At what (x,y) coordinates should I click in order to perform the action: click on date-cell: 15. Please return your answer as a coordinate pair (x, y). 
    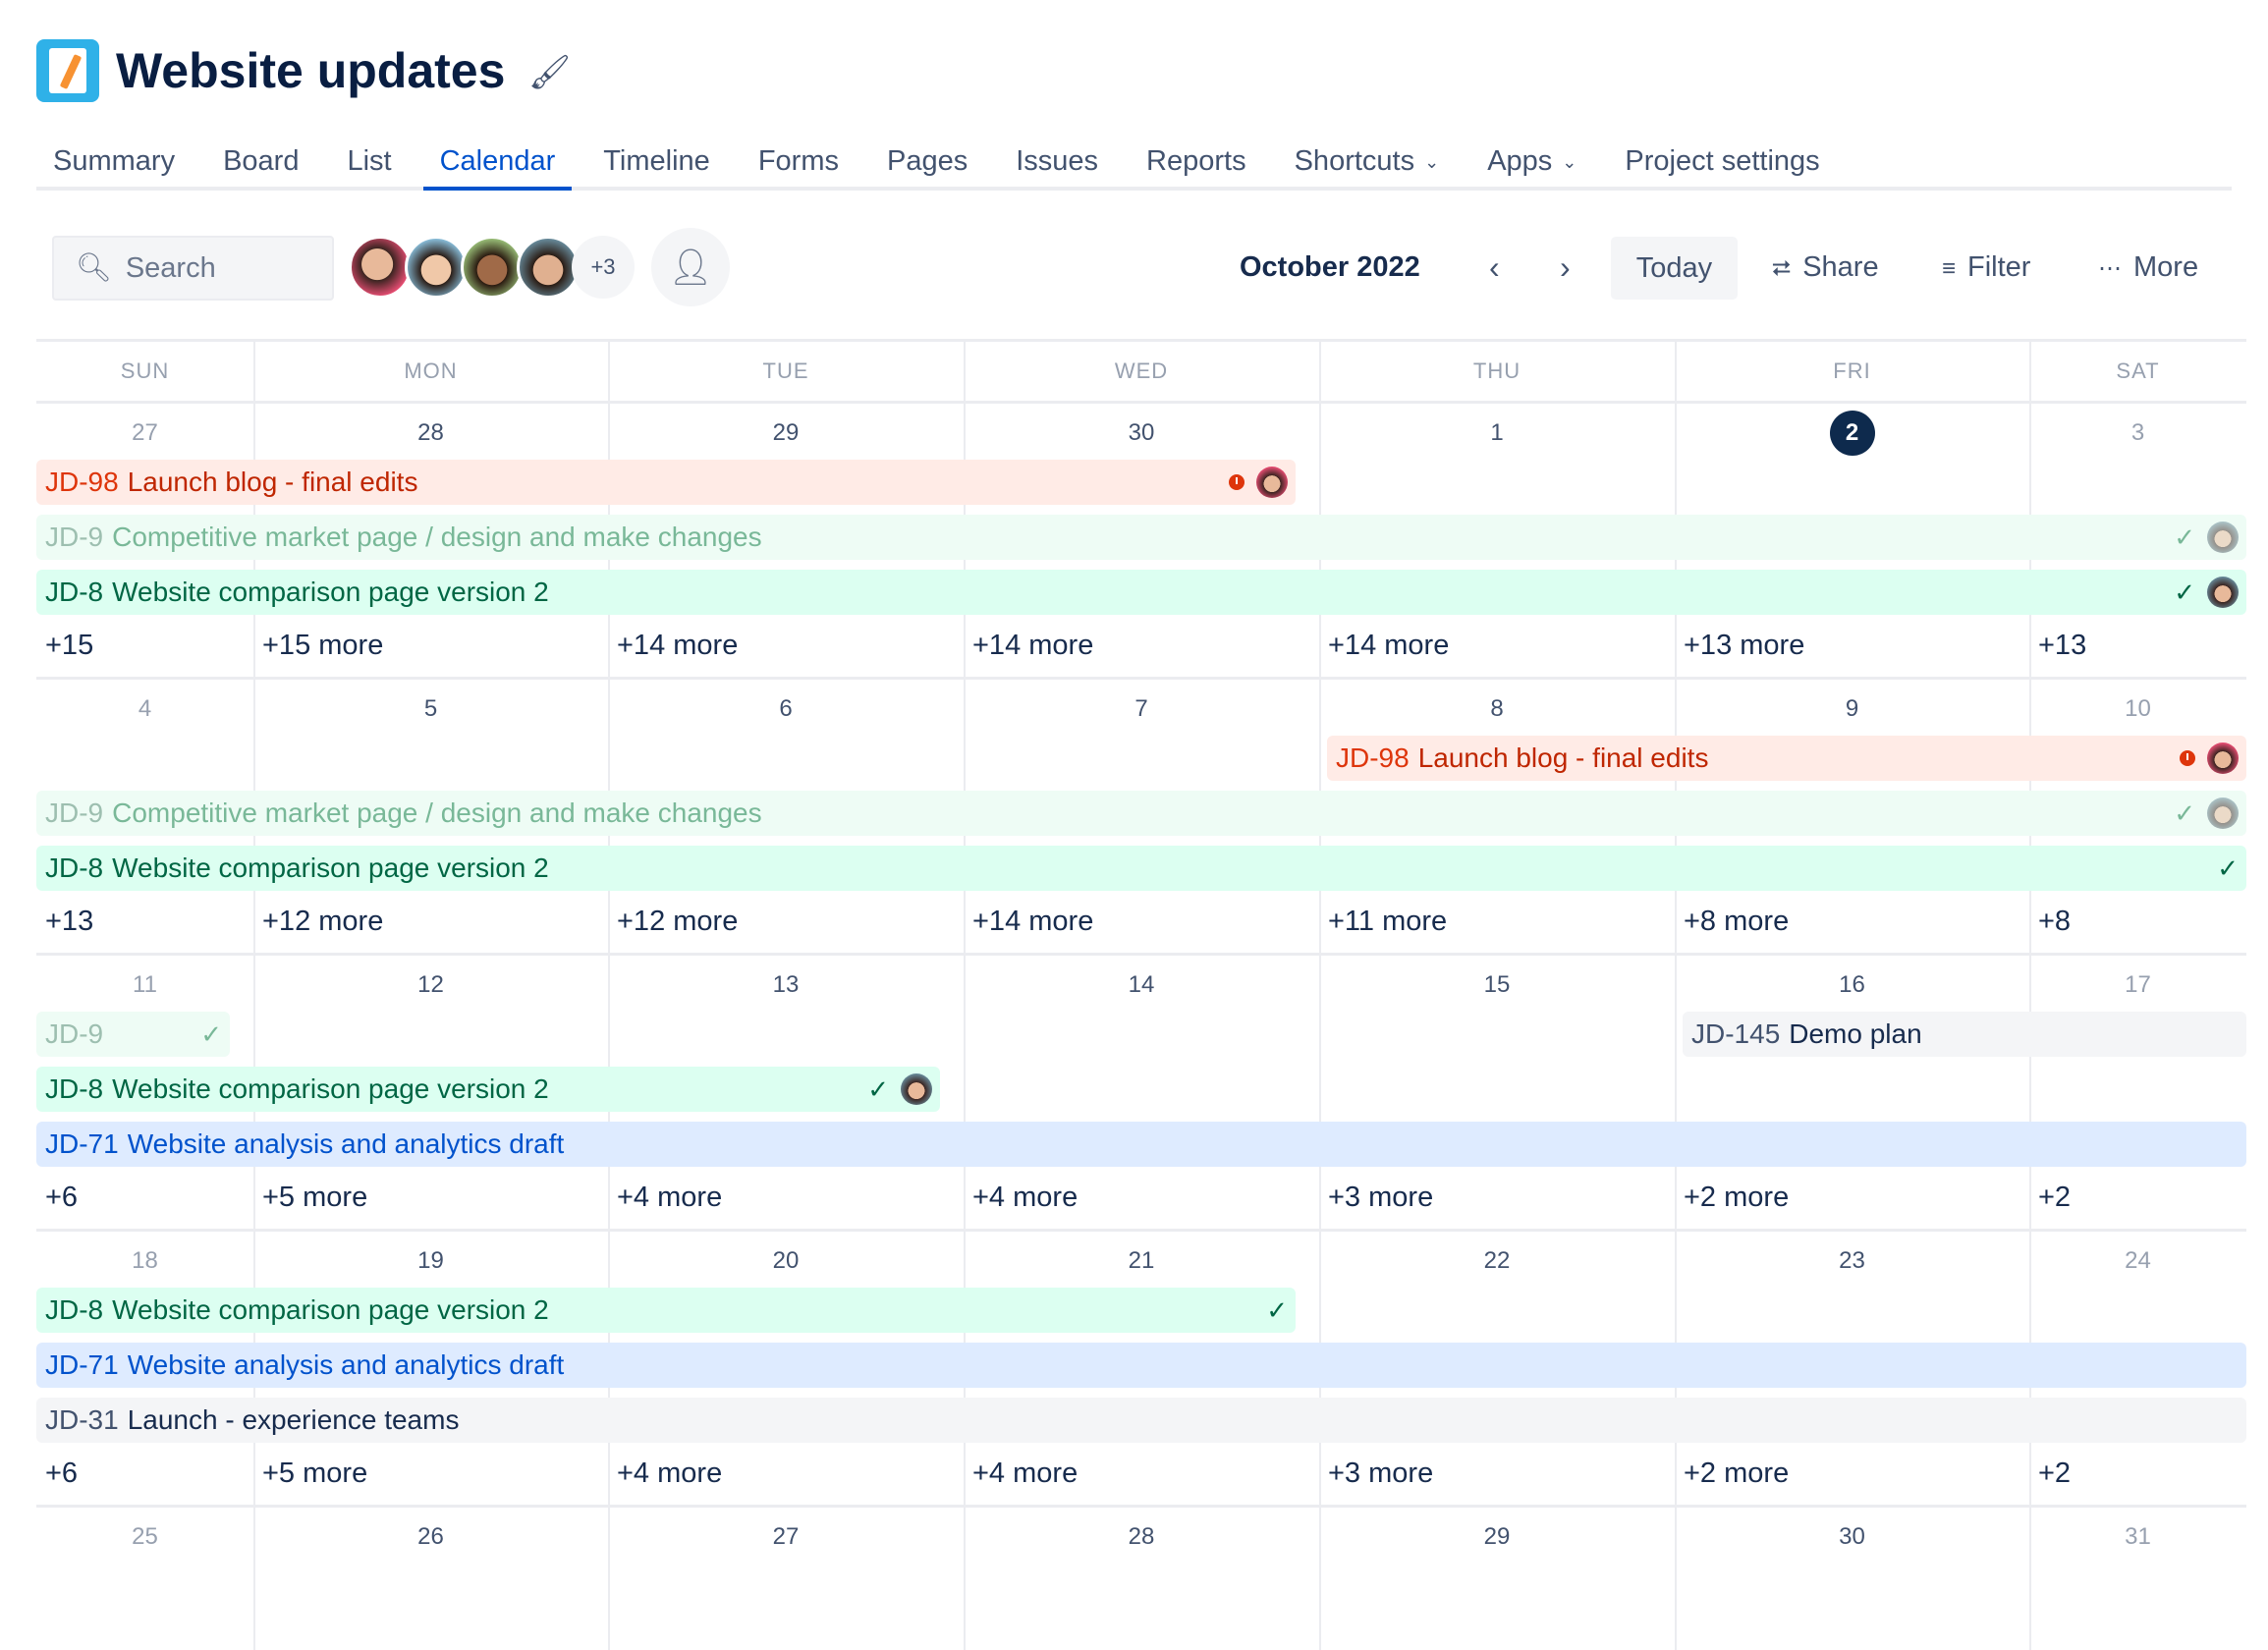
    Looking at the image, I should click on (1497, 985).